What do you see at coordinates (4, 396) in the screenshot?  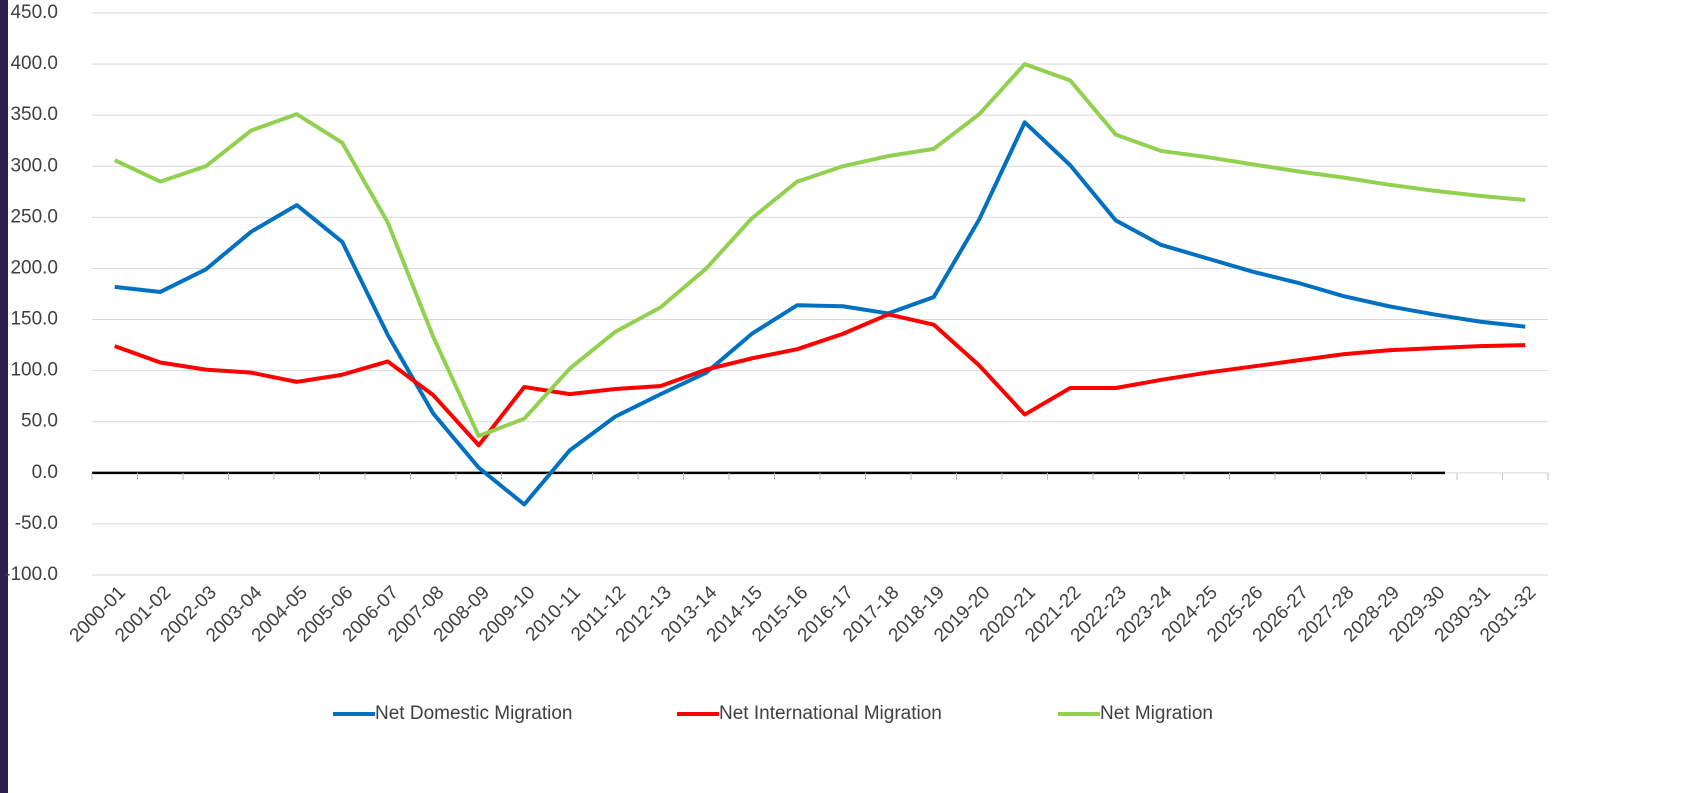 I see `side-strip` at bounding box center [4, 396].